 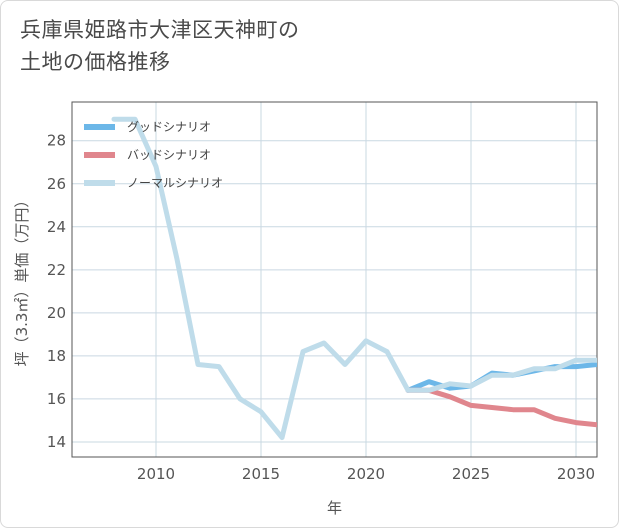 I want to click on x-tick-label: 2025, so click(x=471, y=474).